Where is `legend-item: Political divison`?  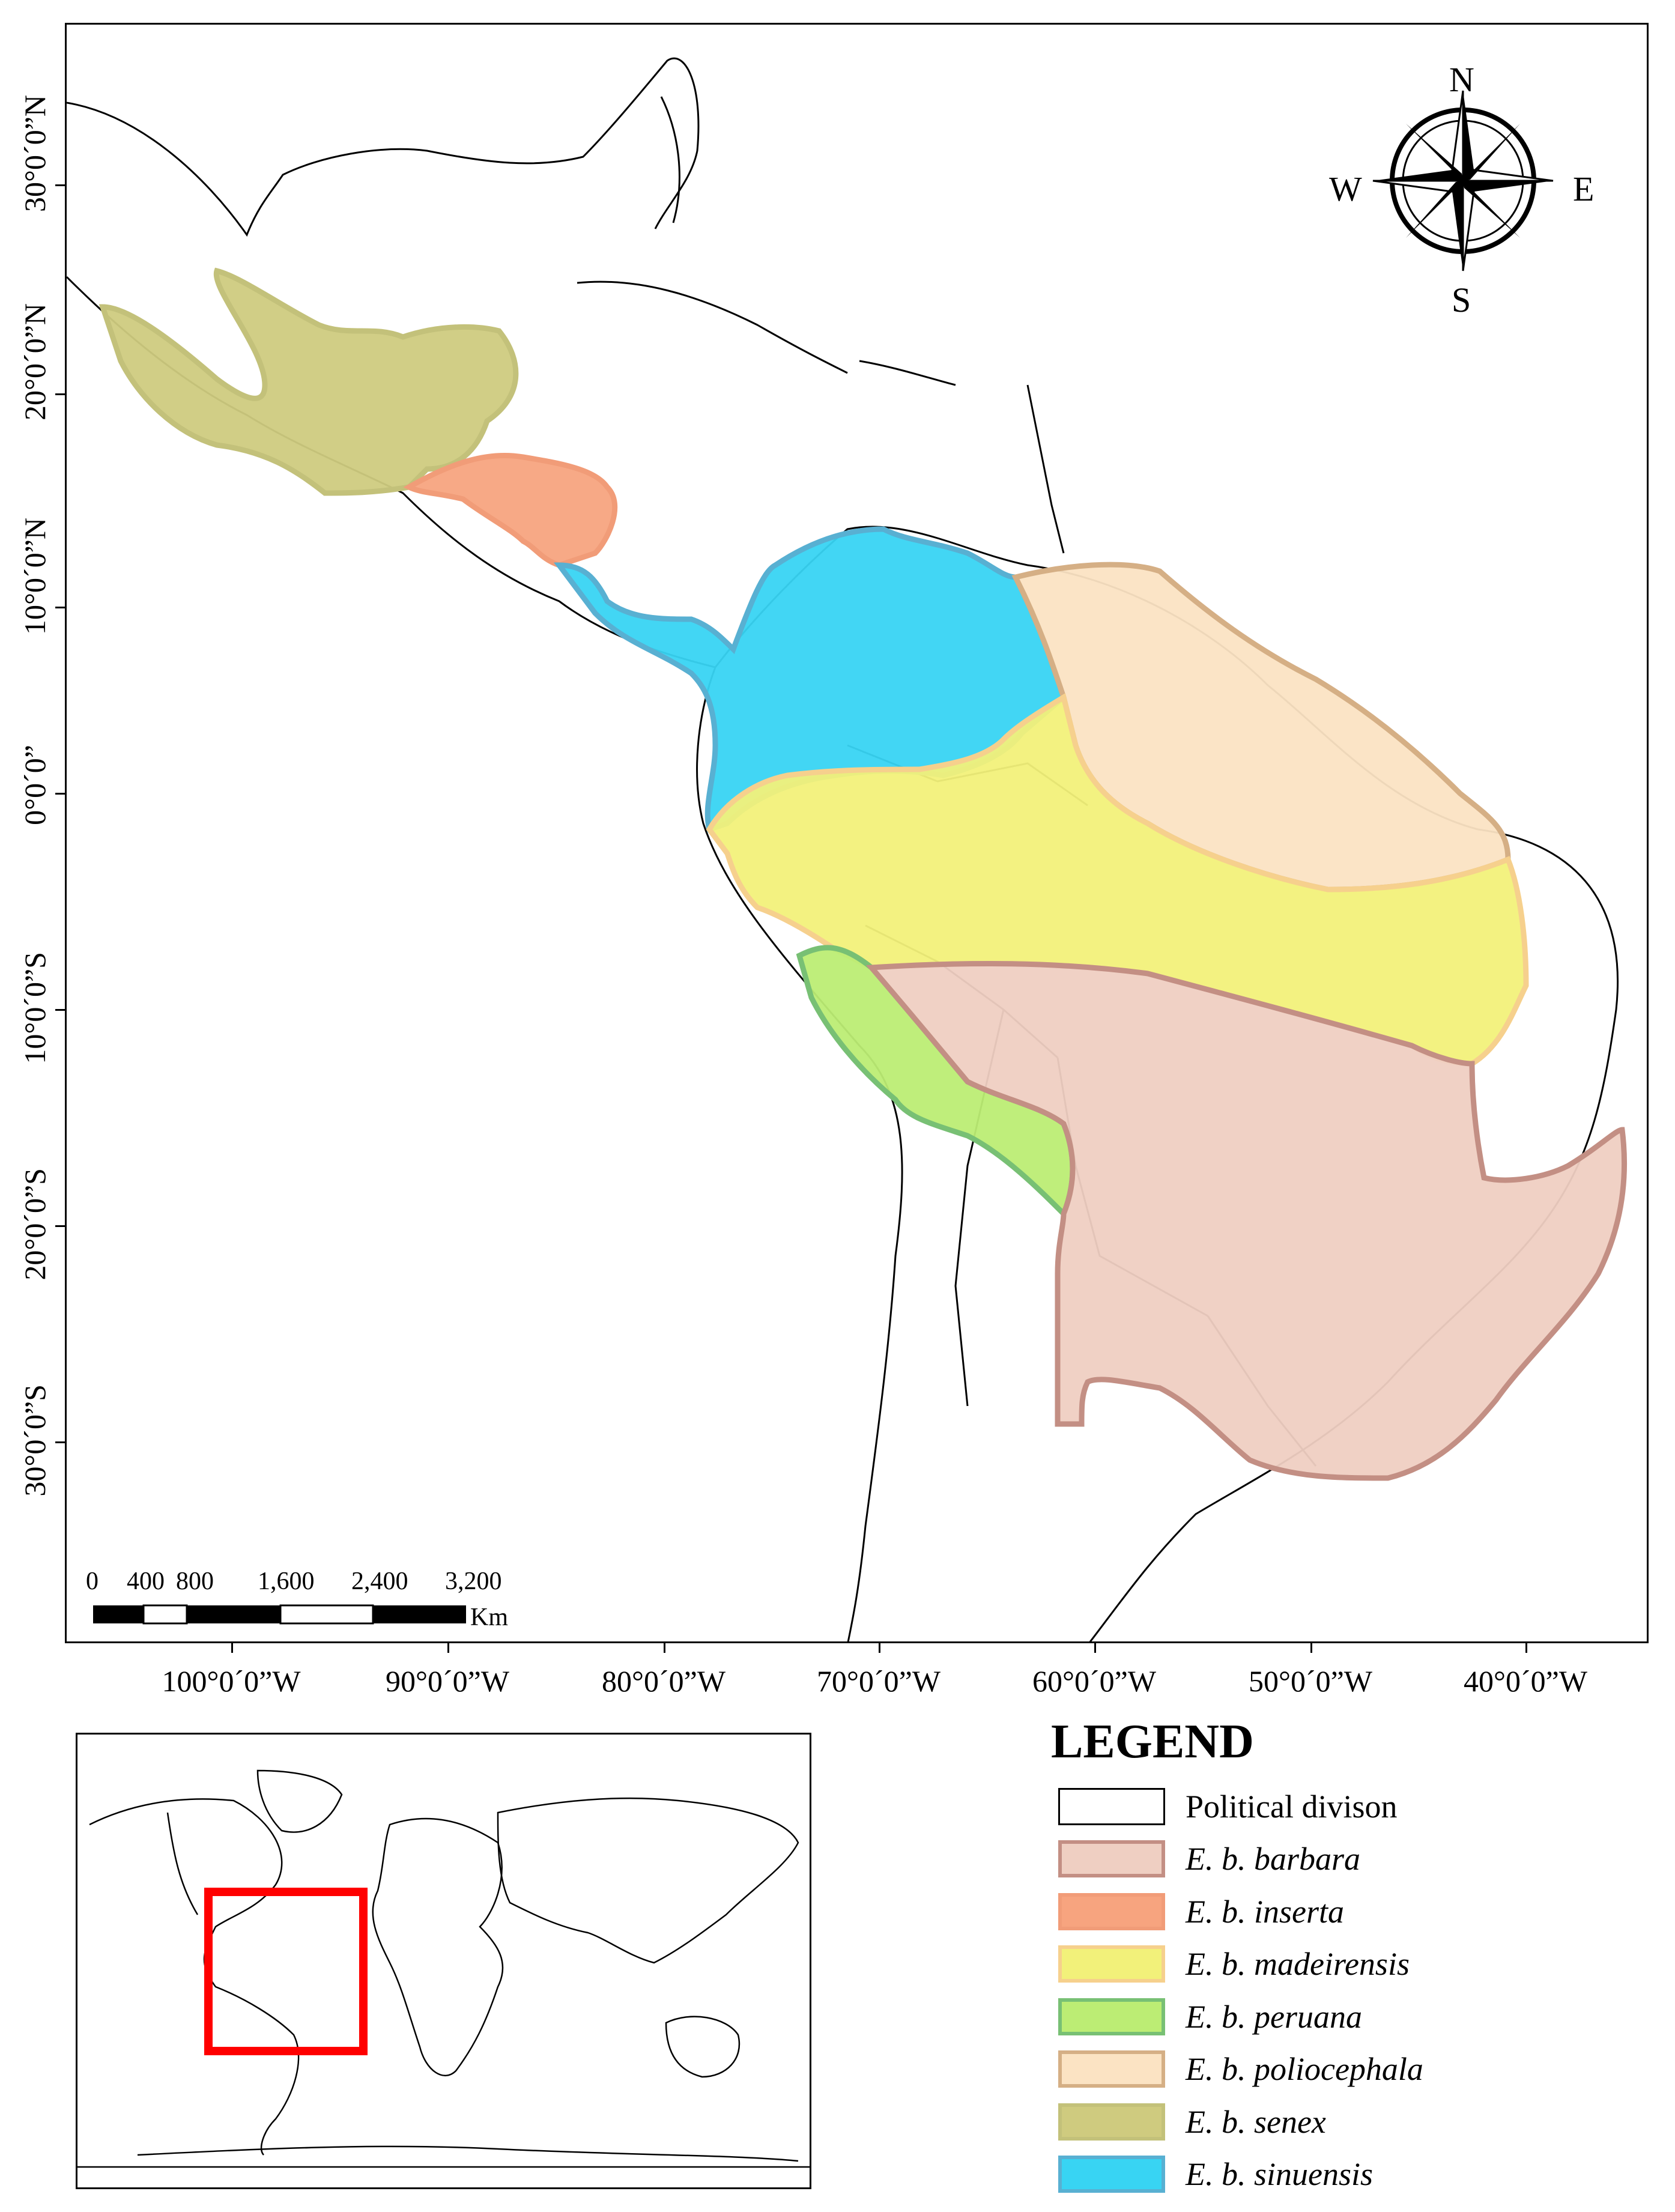
legend-item: Political divison is located at coordinates (1228, 1807).